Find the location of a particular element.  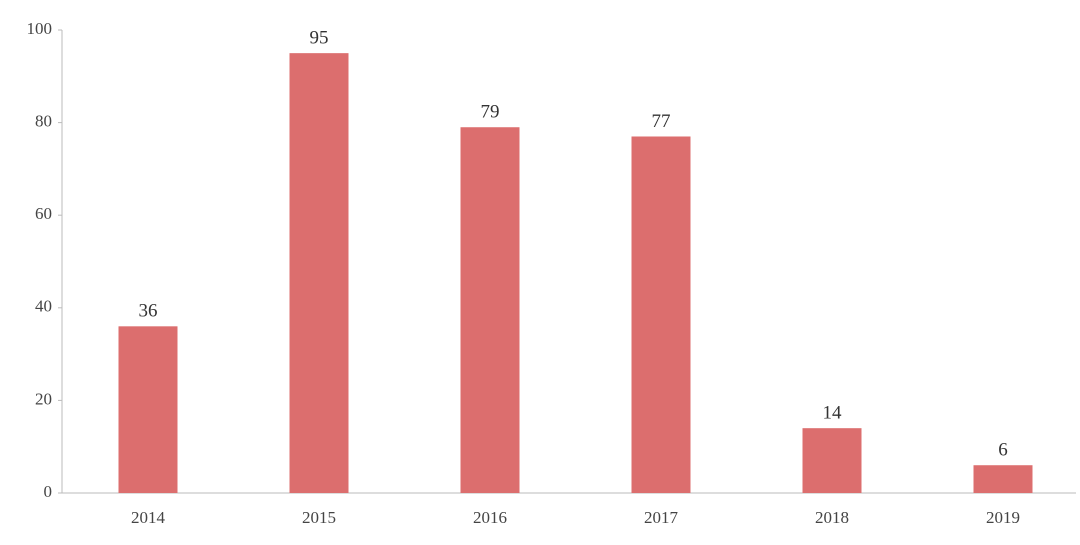

value-label: 36 is located at coordinates (148, 311).